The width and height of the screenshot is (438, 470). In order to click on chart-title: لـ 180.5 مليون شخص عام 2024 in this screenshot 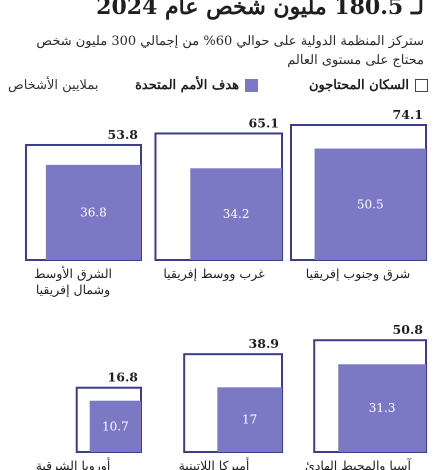, I will do `click(260, 10)`.